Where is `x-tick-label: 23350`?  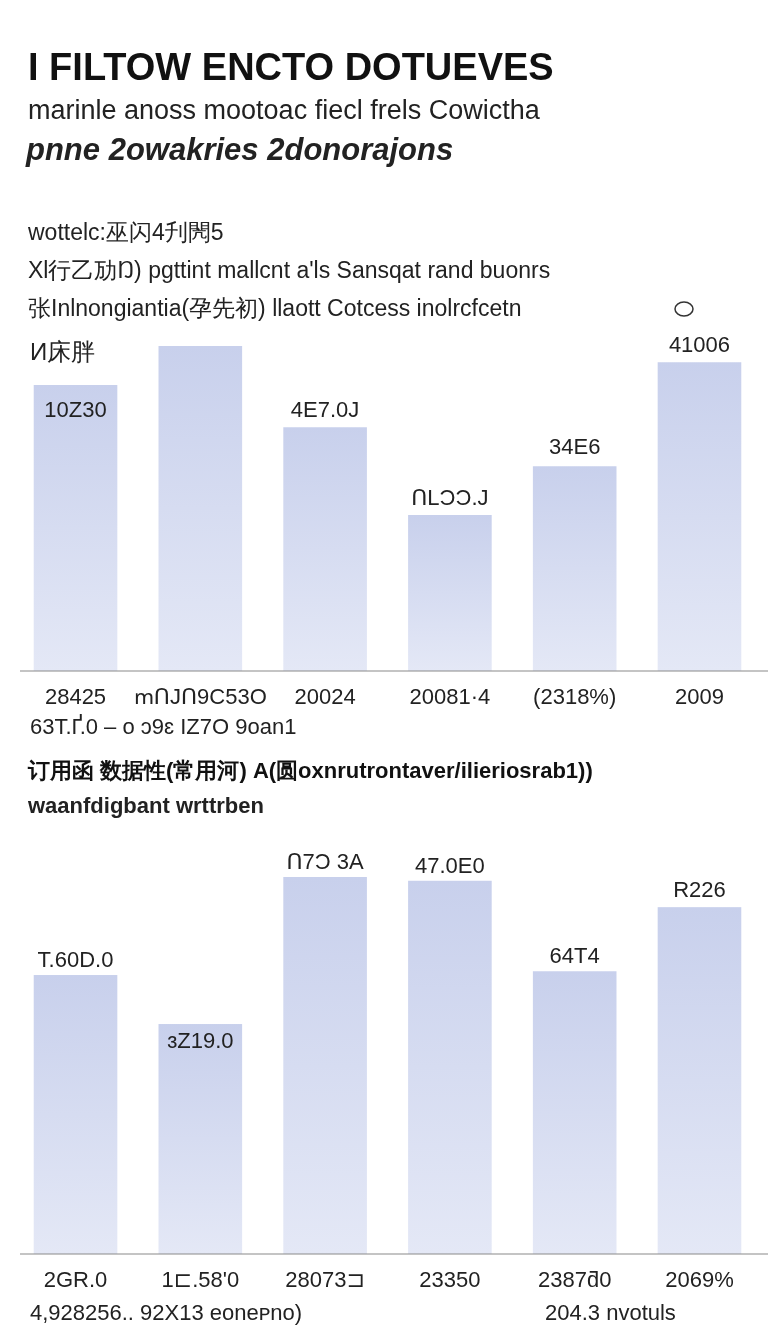
x-tick-label: 23350 is located at coordinates (450, 1279).